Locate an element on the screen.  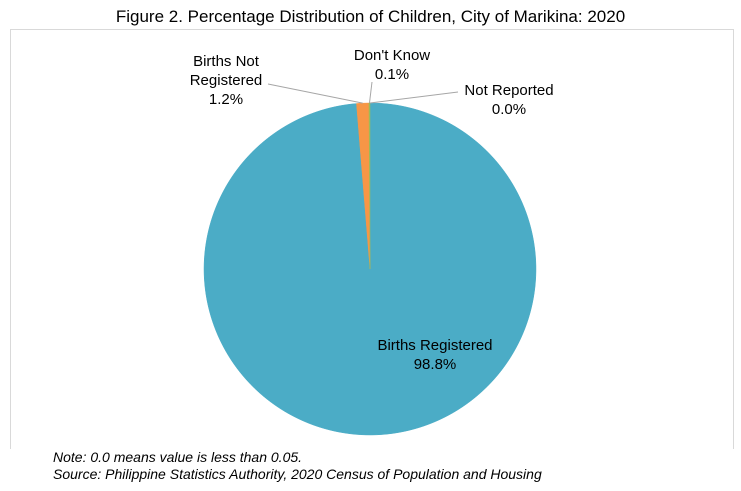
slice-value-births-registered: 98.8% is located at coordinates (435, 364).